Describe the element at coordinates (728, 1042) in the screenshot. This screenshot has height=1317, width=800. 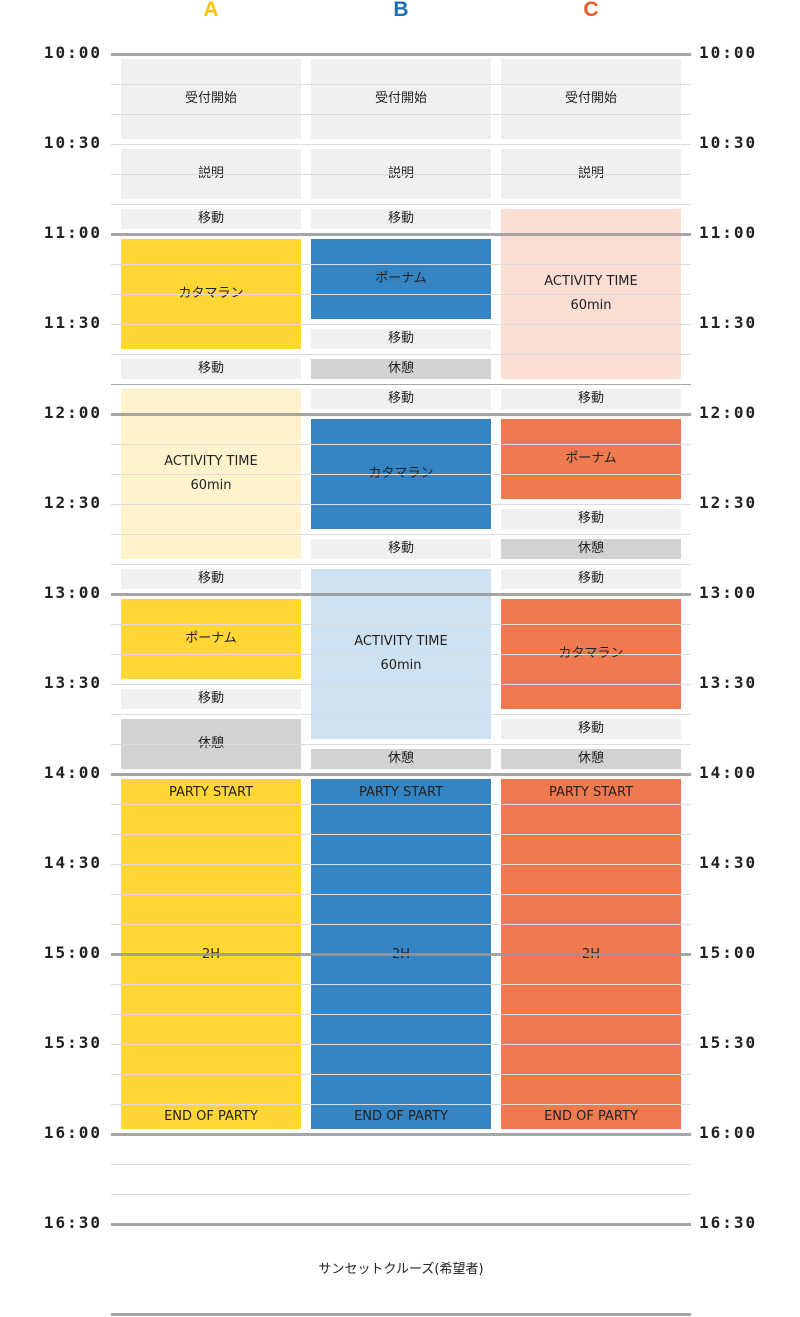
I see `time-label-right: 15:30` at that location.